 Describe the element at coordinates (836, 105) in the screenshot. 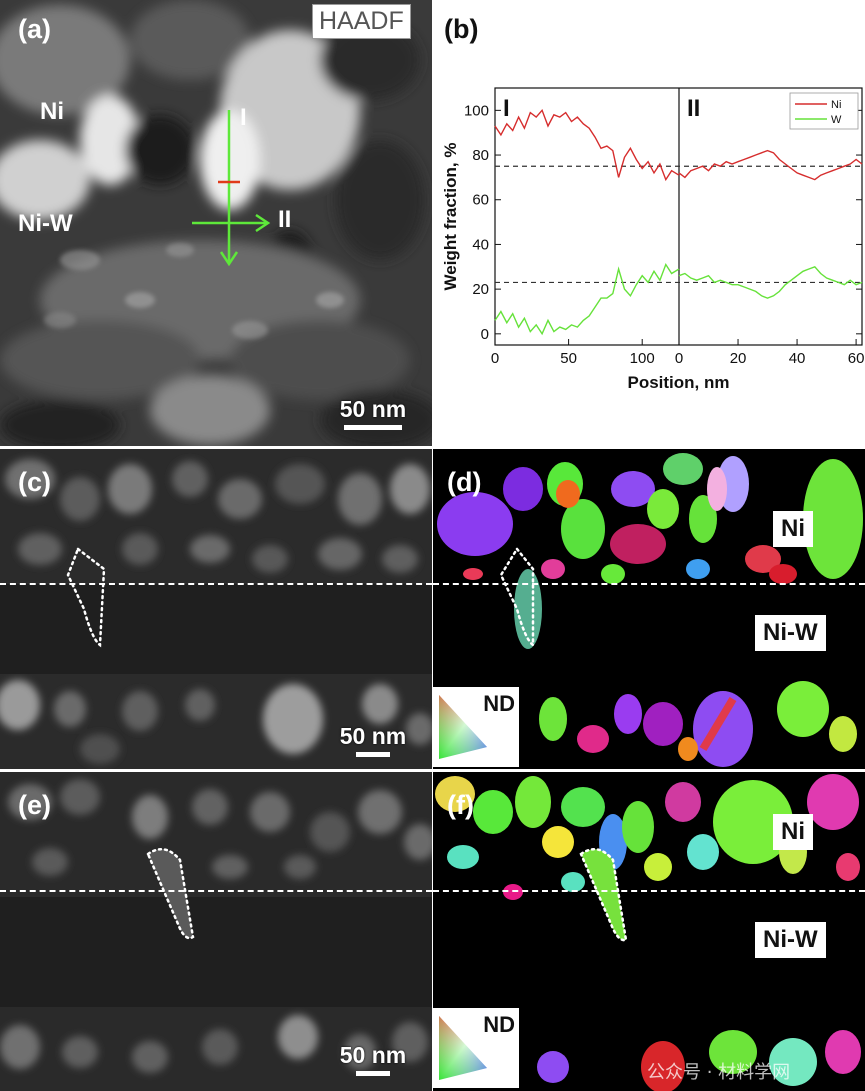

I see `legend-label-ni: Ni` at that location.